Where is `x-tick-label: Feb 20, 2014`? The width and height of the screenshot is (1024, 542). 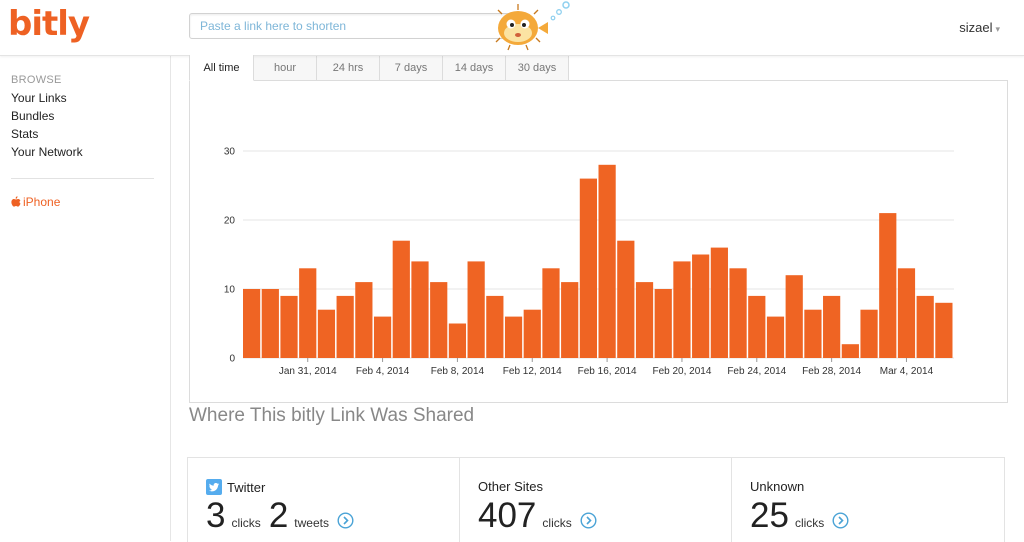 x-tick-label: Feb 20, 2014 is located at coordinates (681, 371).